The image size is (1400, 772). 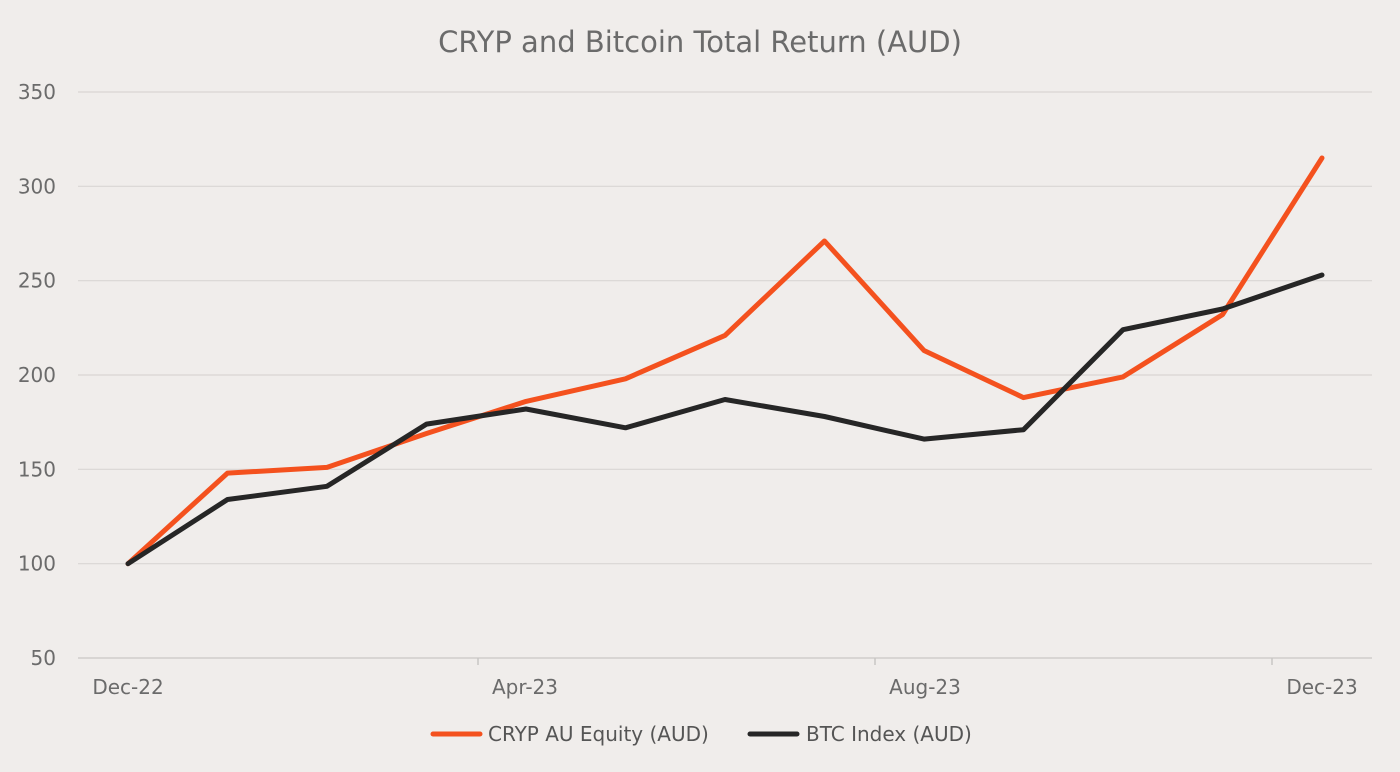 I want to click on legend: CRYP AU Equity (AUD) BTC Index (AUD), so click(x=701, y=734).